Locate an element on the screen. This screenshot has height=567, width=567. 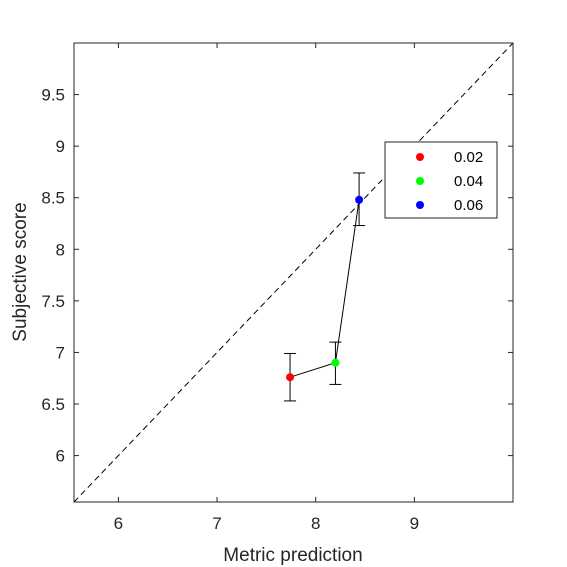
x-tick-label: 9 is located at coordinates (414, 523).